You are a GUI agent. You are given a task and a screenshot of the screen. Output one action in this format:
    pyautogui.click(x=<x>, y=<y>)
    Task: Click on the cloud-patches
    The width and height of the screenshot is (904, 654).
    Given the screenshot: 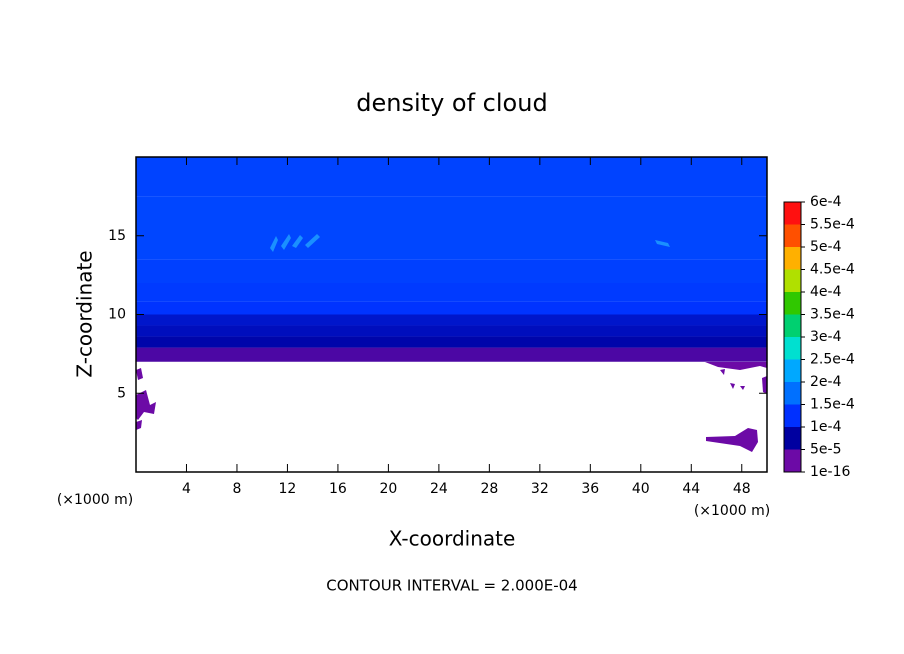 What is the action you would take?
    pyautogui.click(x=451, y=407)
    